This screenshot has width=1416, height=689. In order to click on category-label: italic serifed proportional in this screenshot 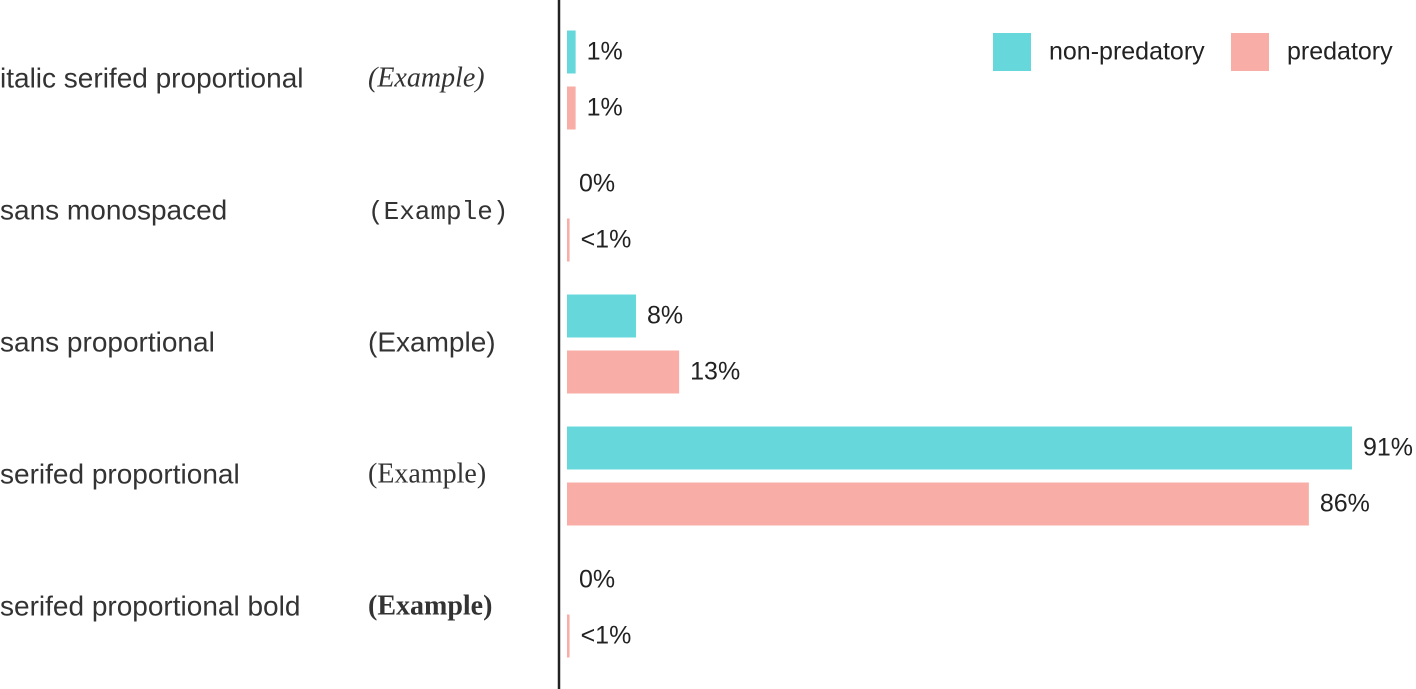, I will do `click(152, 77)`.